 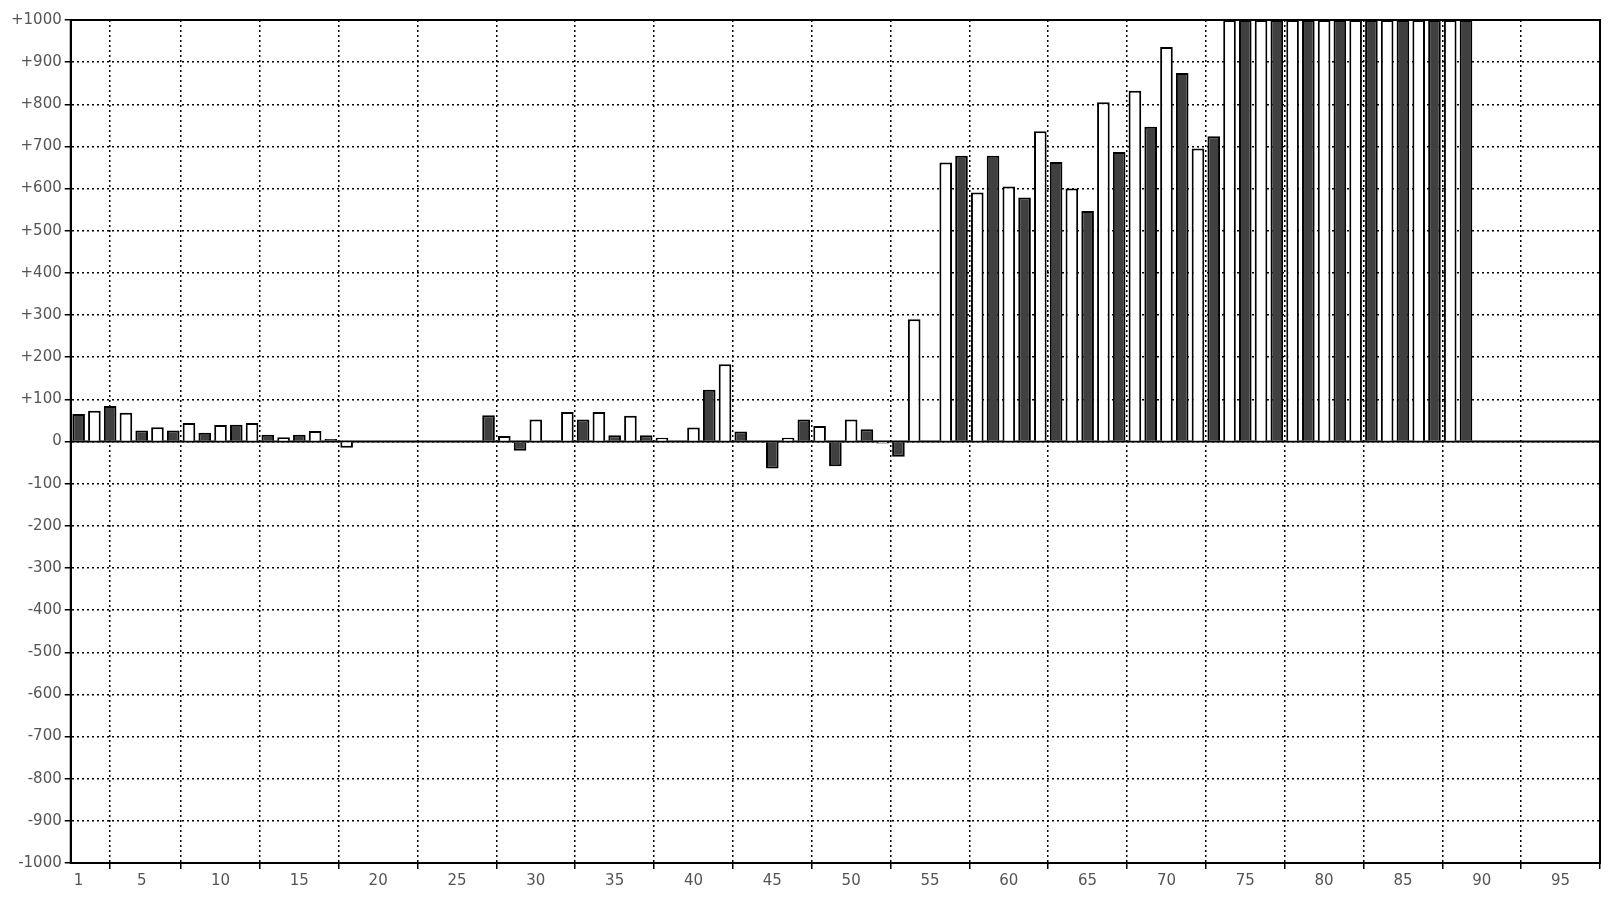 I want to click on y-tick-label: 0, so click(x=57, y=440).